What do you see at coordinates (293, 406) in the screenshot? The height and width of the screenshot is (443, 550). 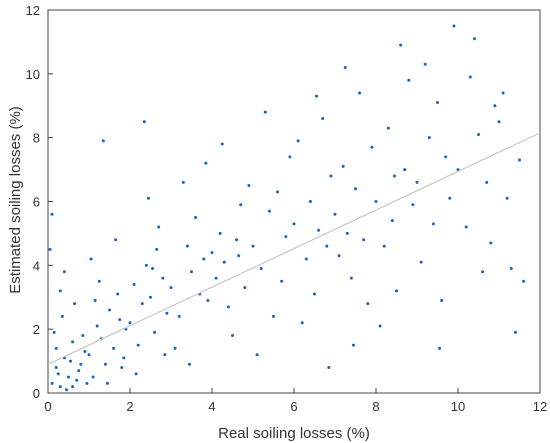 I see `x-tick-label: 6` at bounding box center [293, 406].